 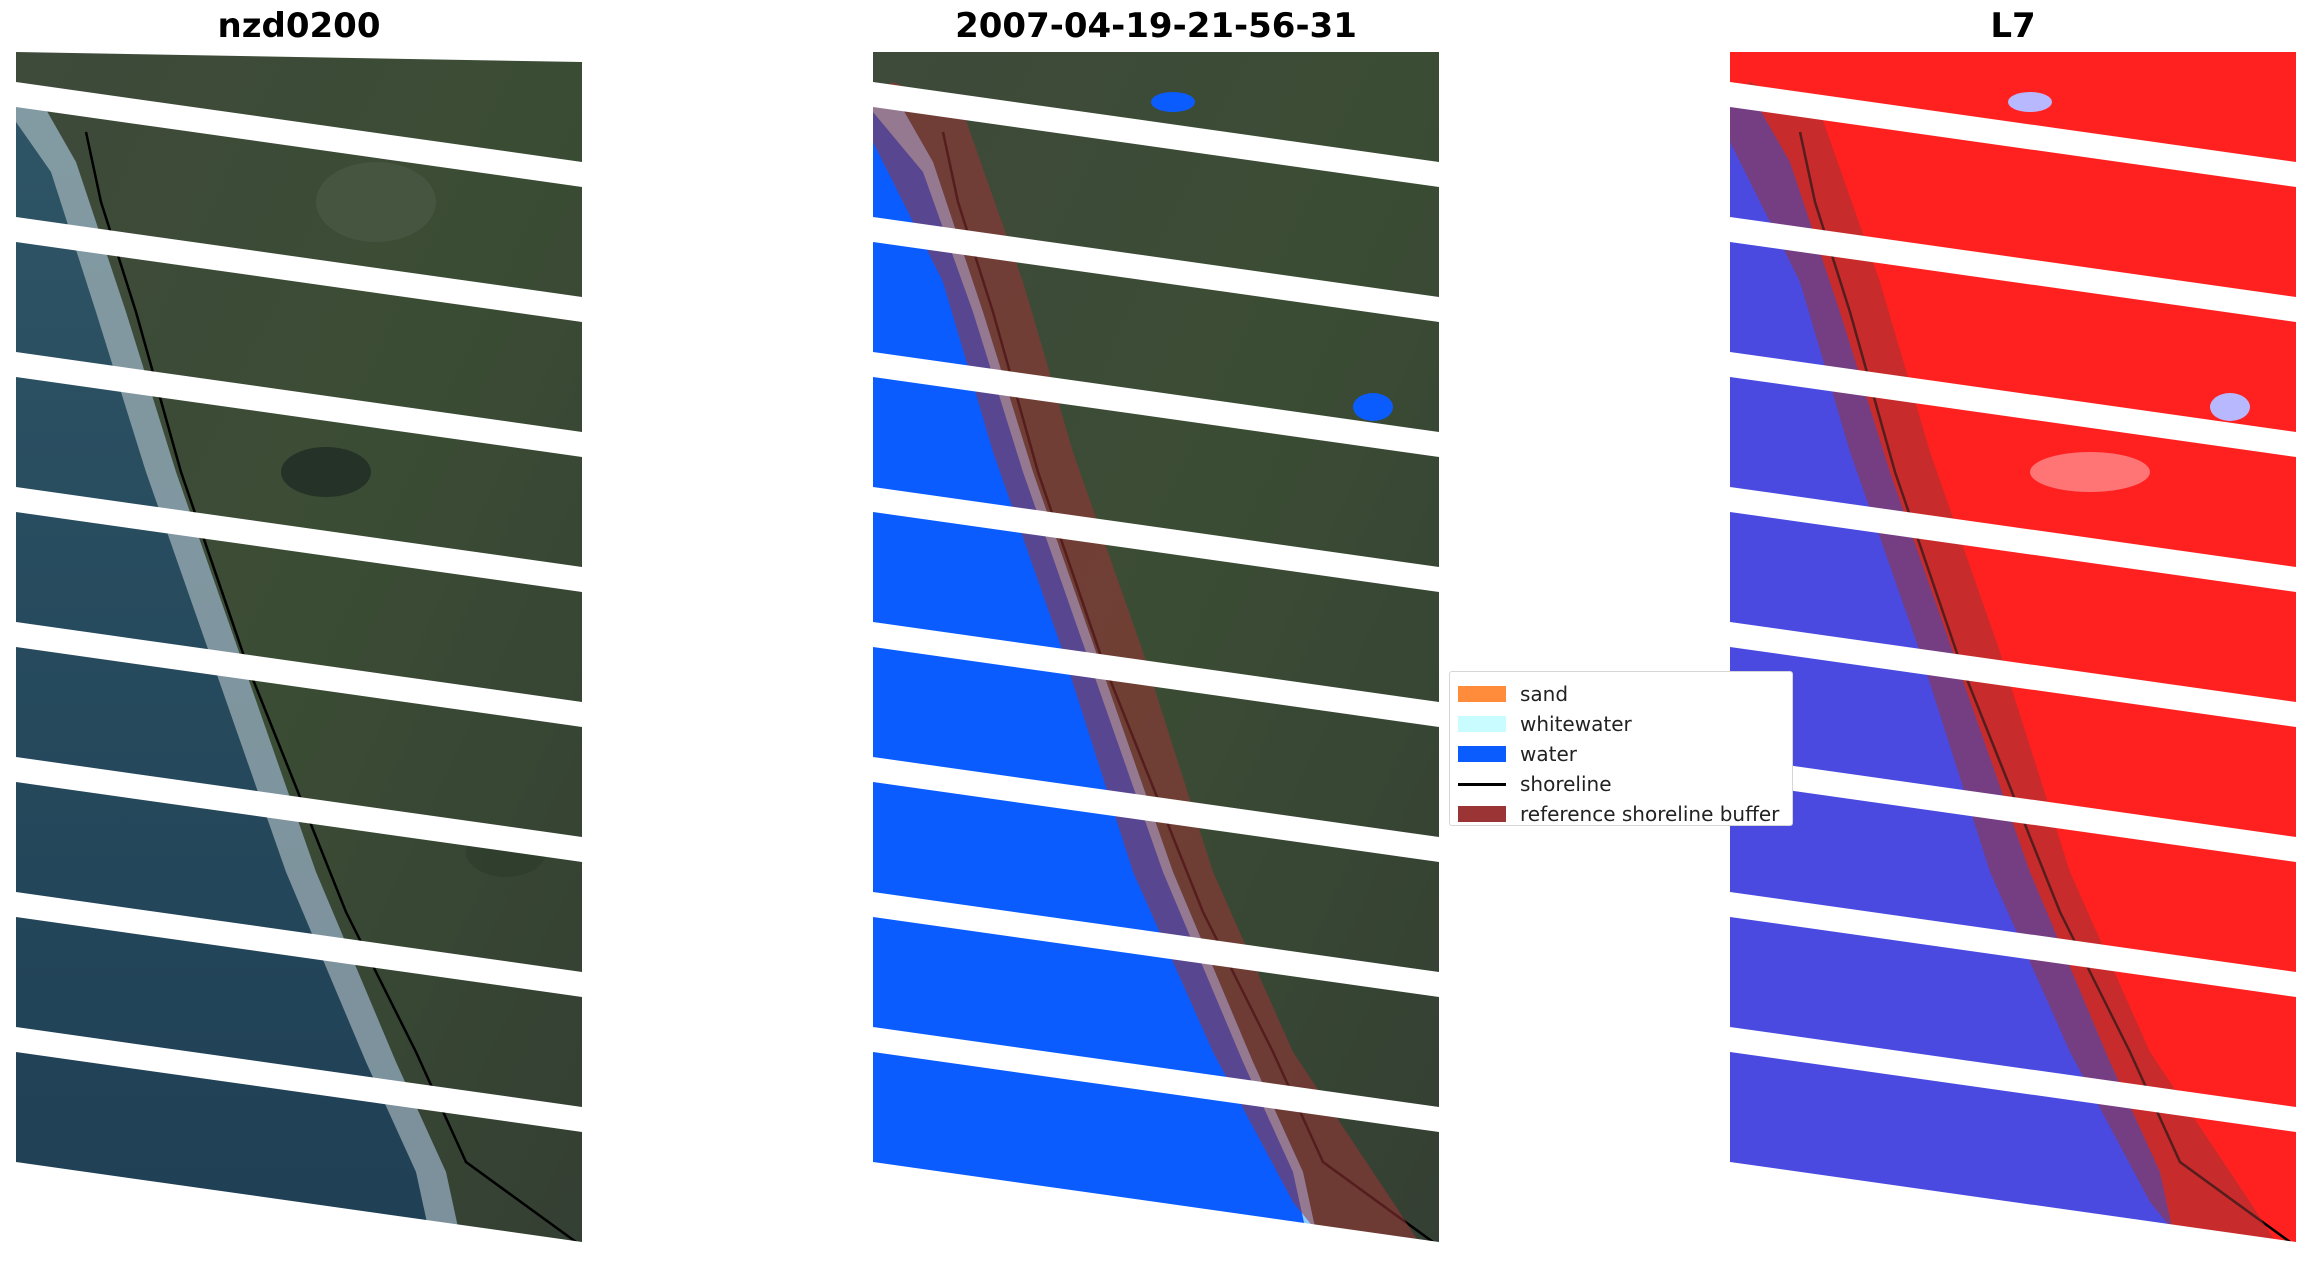 What do you see at coordinates (1544, 694) in the screenshot?
I see `legend-label-sand: sand` at bounding box center [1544, 694].